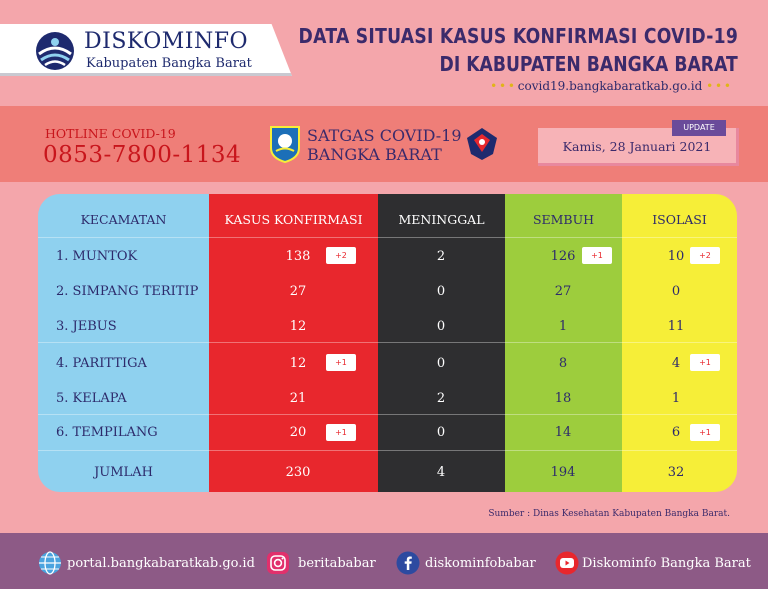 The image size is (768, 589). What do you see at coordinates (298, 472) in the screenshot?
I see `total-konfirmasi: 230` at bounding box center [298, 472].